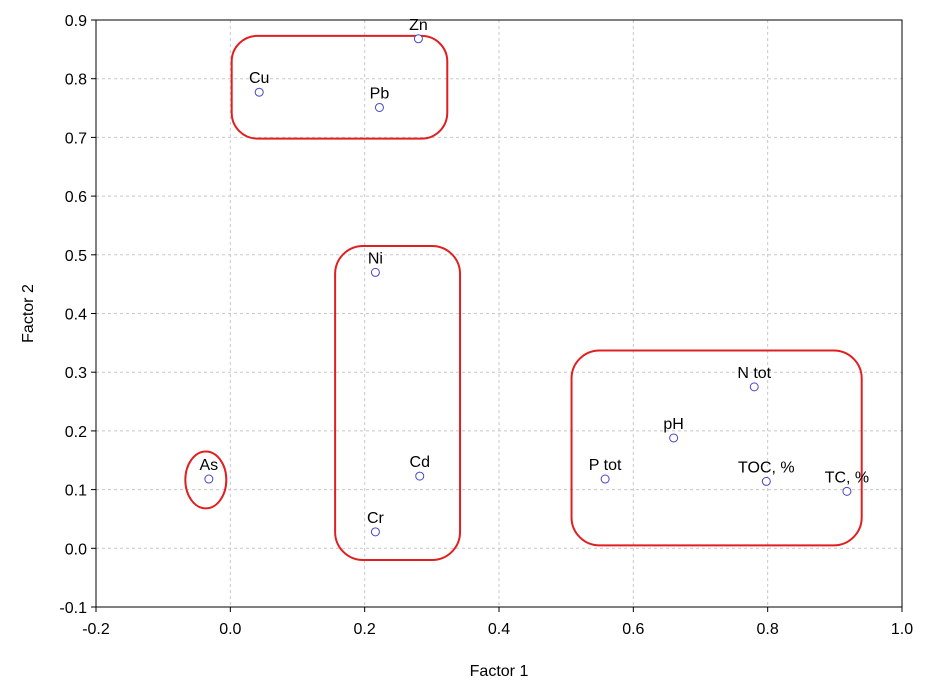 This screenshot has height=695, width=925. I want to click on y-tick-label: 0.4, so click(76, 315).